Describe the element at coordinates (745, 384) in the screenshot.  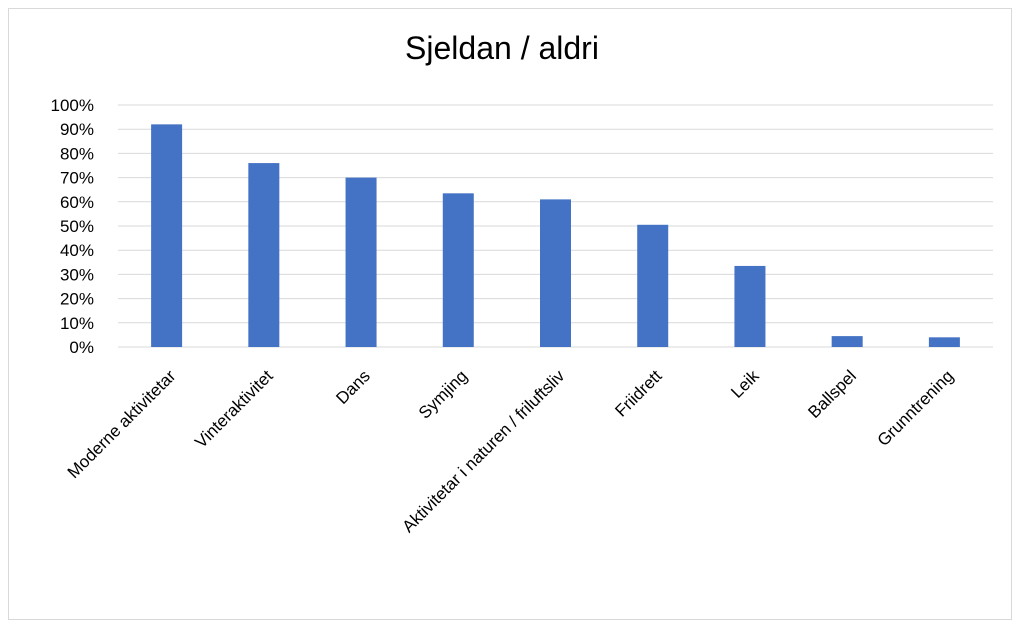
I see `x-category-label: Leik` at that location.